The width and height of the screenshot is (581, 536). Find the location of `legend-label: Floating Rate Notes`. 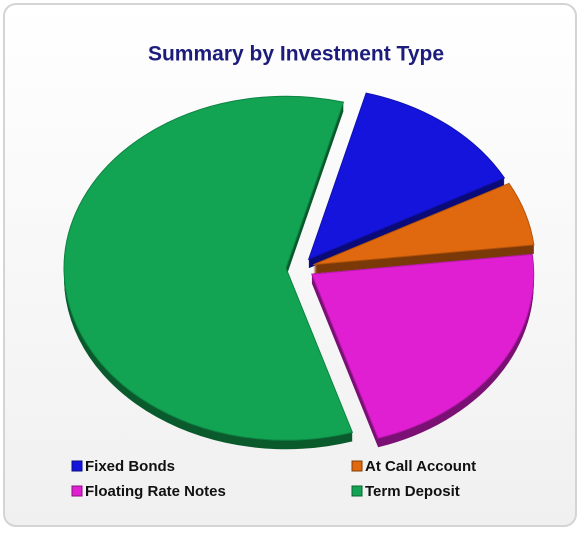

legend-label: Floating Rate Notes is located at coordinates (155, 491).